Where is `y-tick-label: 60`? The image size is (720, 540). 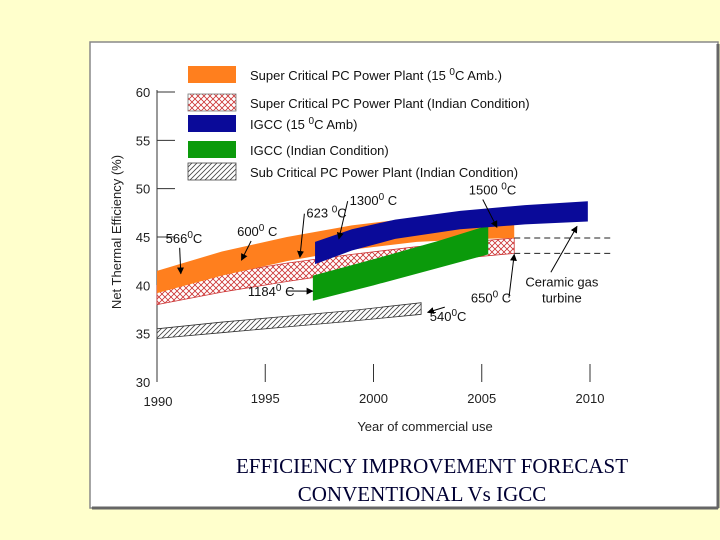
y-tick-label: 60 is located at coordinates (143, 92).